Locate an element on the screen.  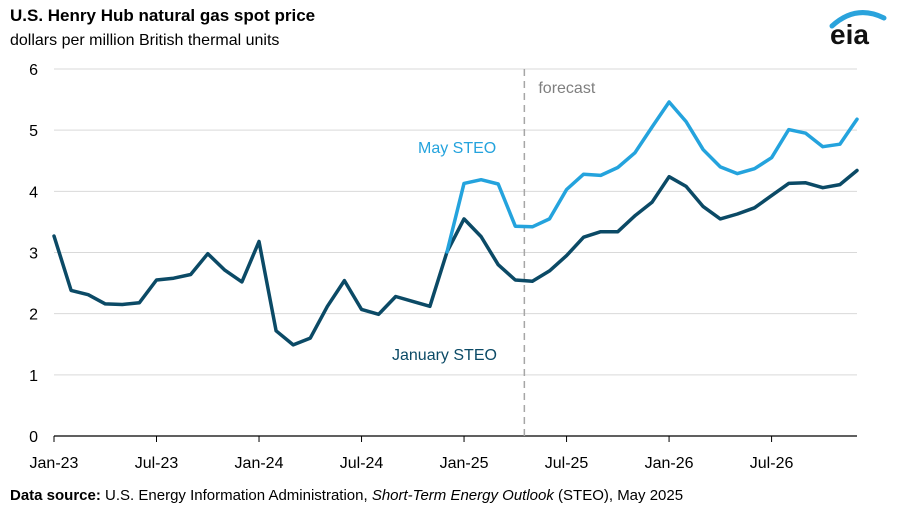
series-line is located at coordinates (652, 177).